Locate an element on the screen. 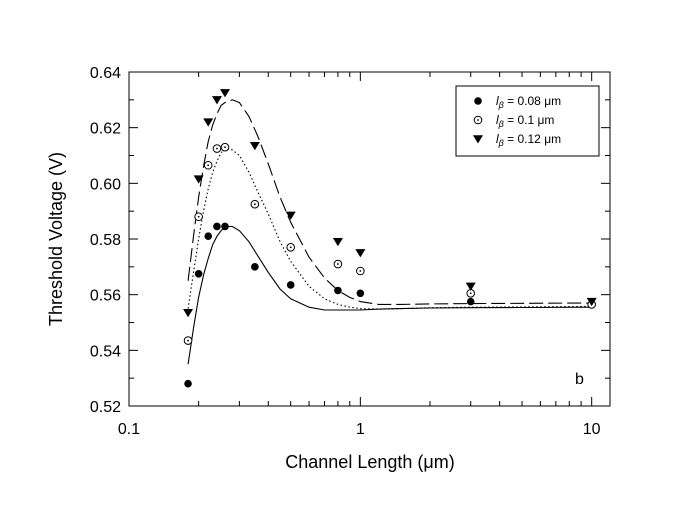 This screenshot has height=521, width=683. y-tick-label: 0.54 is located at coordinates (105, 351).